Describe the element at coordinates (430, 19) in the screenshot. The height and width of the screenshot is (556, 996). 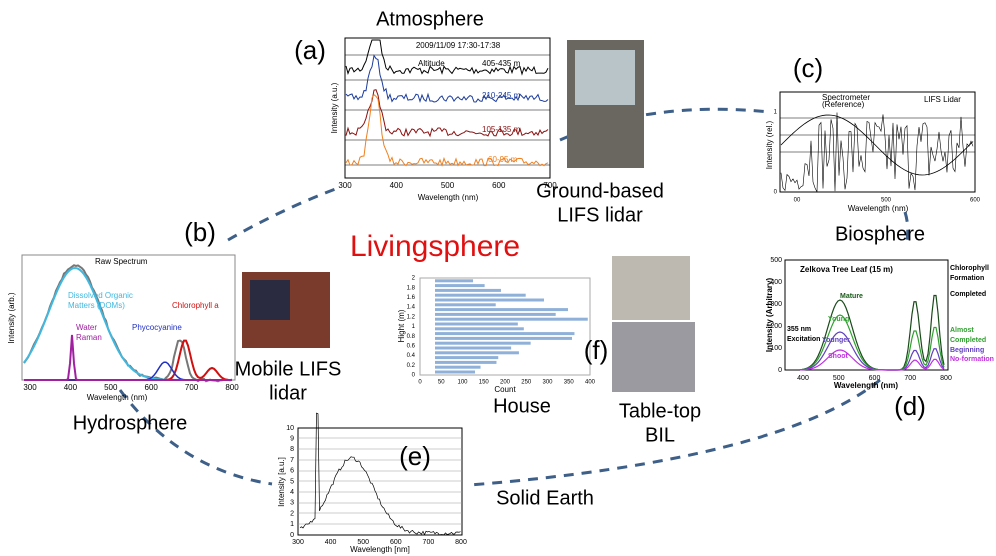
I see `sphere-label: Atmosphere` at that location.